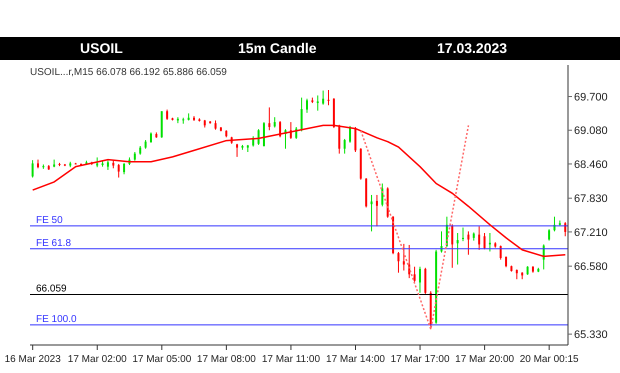 The width and height of the screenshot is (620, 373). What do you see at coordinates (550, 359) in the screenshot?
I see `x-tick-label: 20 Mar 00:15` at bounding box center [550, 359].